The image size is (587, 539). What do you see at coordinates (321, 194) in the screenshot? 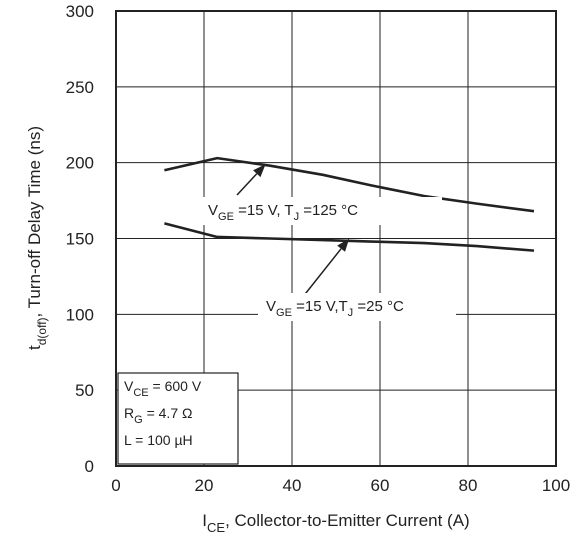
I see `series-label-125c: VGE =15 V, TJ =125 °C` at bounding box center [321, 194].